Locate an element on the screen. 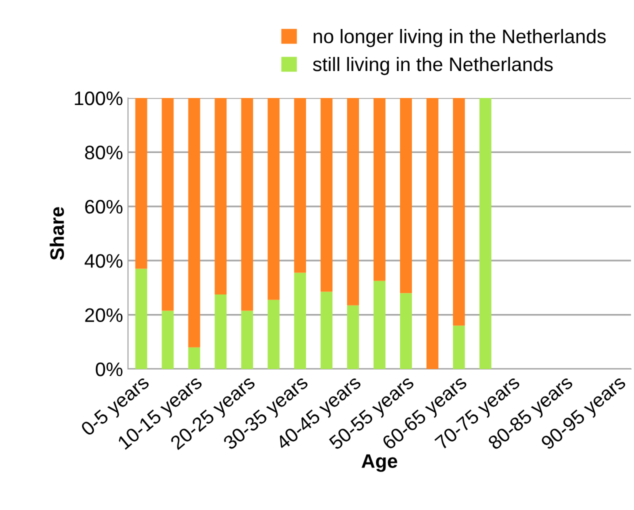 This screenshot has width=634, height=510. y-axis-title: Share is located at coordinates (57, 233).